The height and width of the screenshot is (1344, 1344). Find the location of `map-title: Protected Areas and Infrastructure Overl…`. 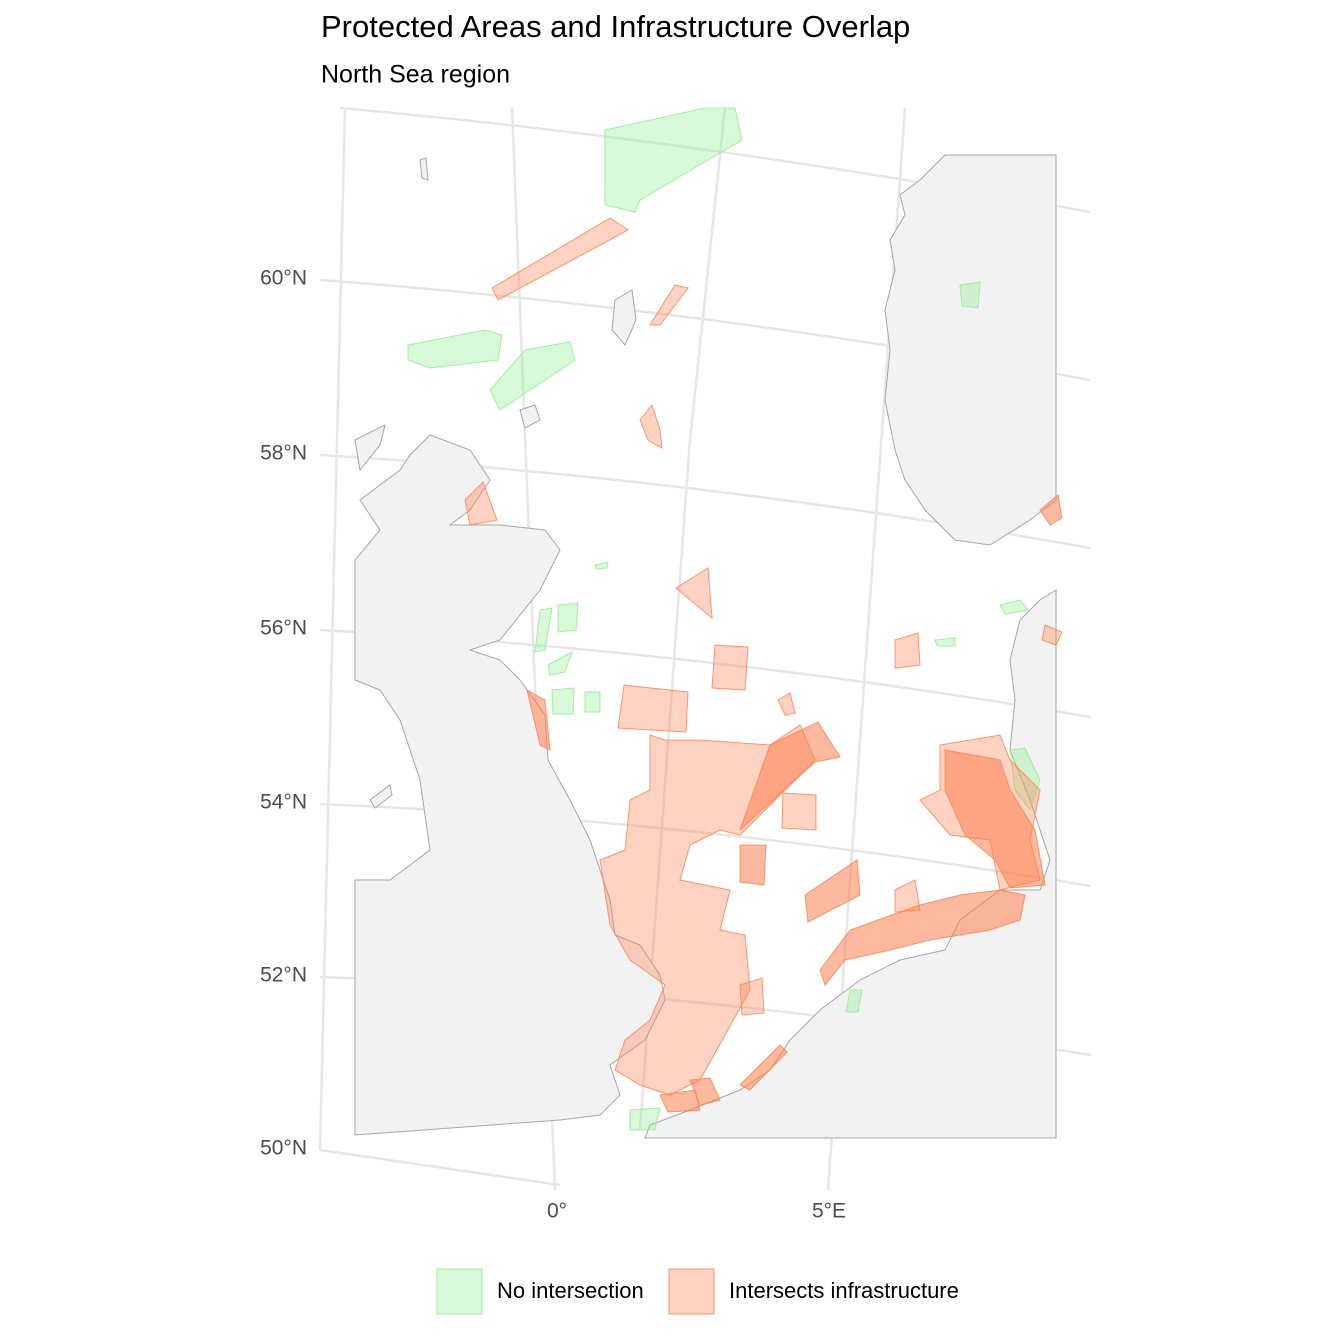

map-title: Protected Areas and Infrastructure Overl… is located at coordinates (615, 26).